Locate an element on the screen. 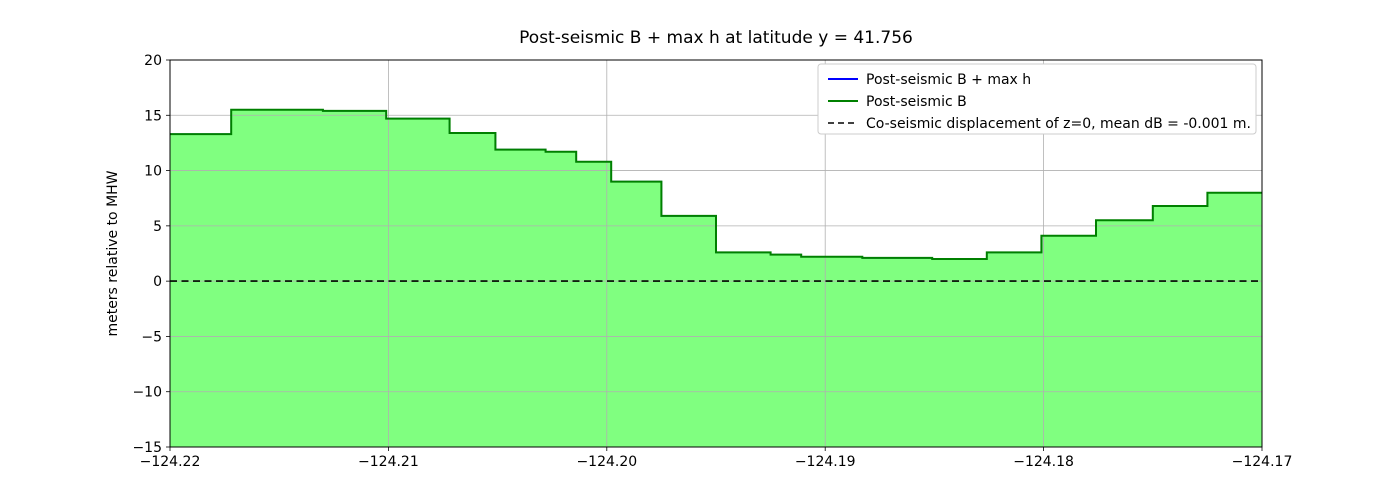 The width and height of the screenshot is (1400, 500). x-tick-label: −124.22 is located at coordinates (170, 462).